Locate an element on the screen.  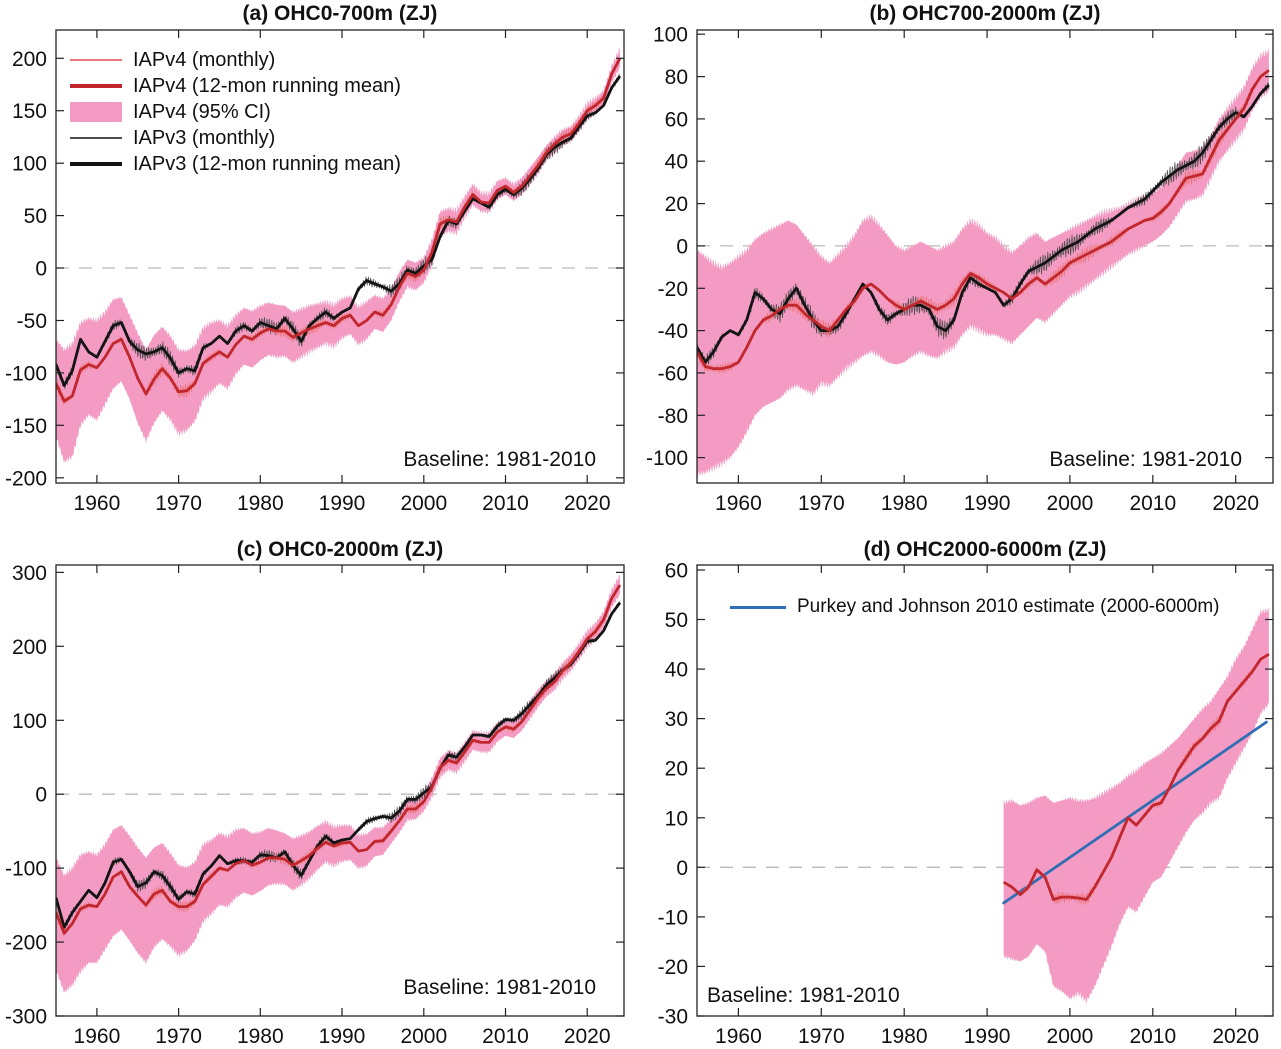
panel-d-title: (d) OHC2000-6000m (ZJ) is located at coordinates (985, 549).